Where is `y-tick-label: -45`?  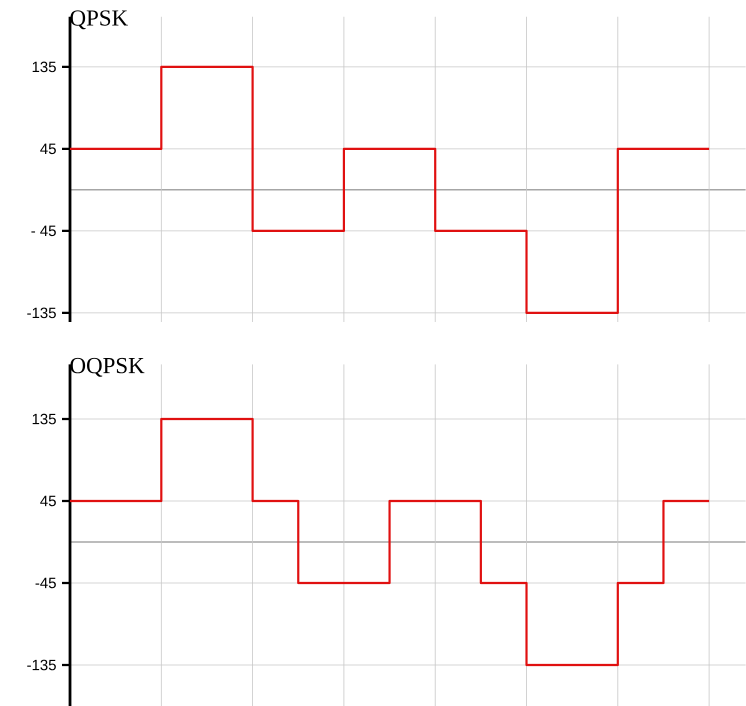
y-tick-label: -45 is located at coordinates (46, 583).